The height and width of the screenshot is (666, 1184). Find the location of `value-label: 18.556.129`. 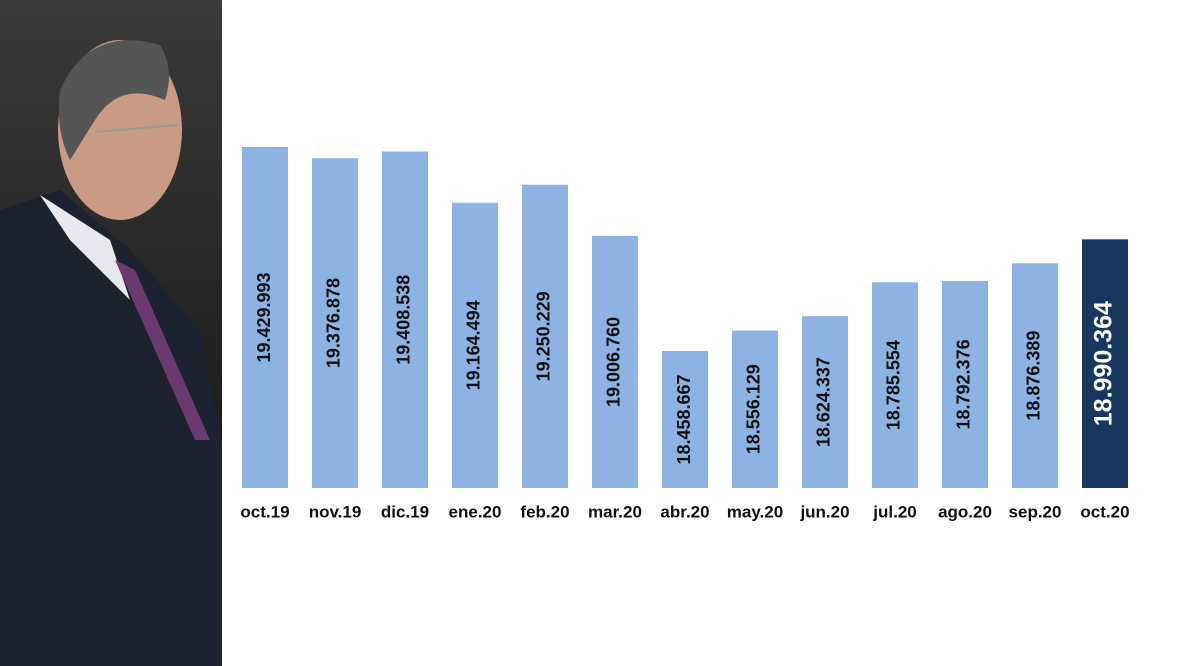

value-label: 18.556.129 is located at coordinates (754, 409).